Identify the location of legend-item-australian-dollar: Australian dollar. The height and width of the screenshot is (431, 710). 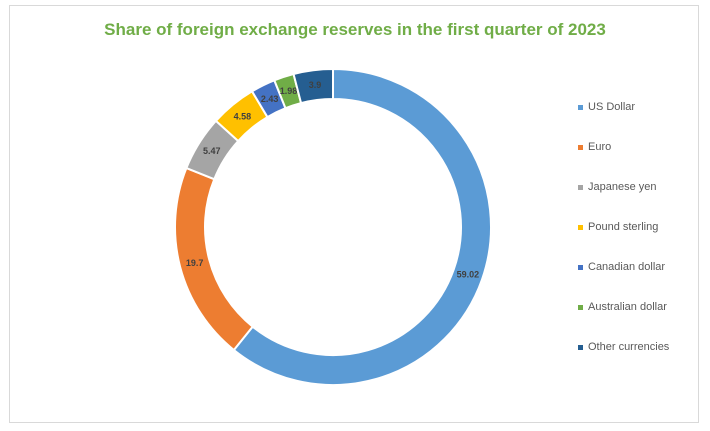
(622, 307).